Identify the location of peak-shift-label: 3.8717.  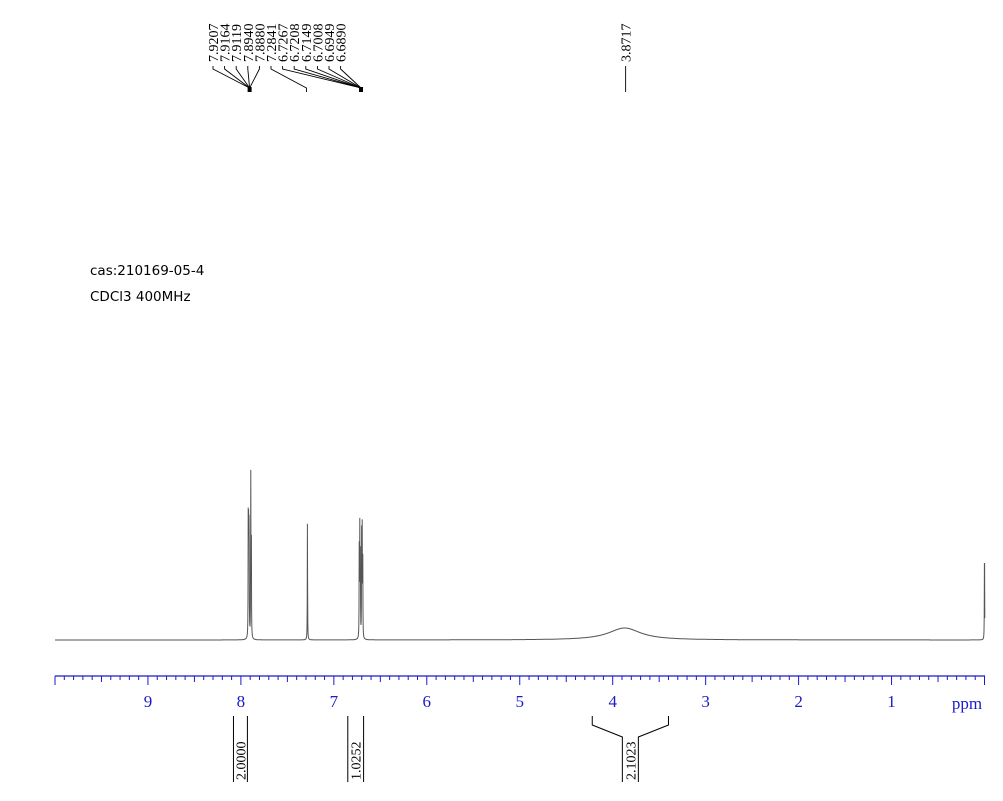
(627, 43).